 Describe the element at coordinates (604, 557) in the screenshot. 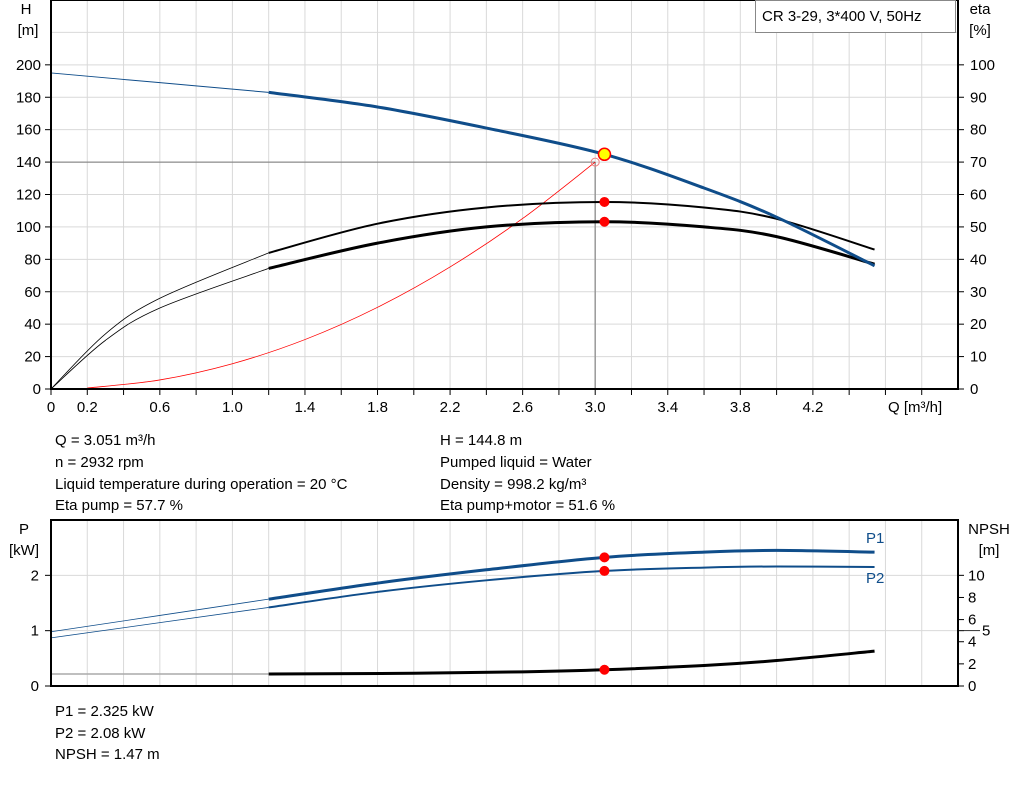

I see `p1-marker` at that location.